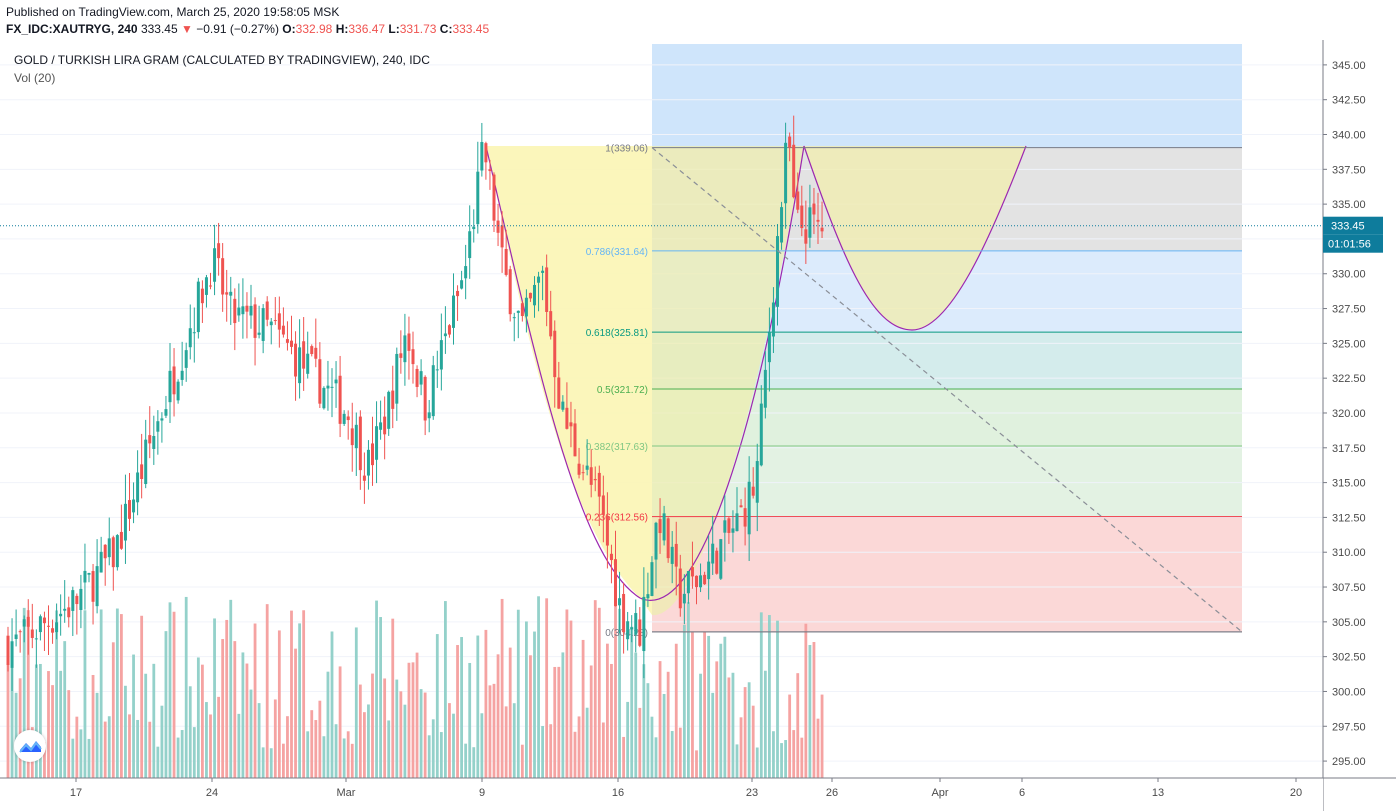  Describe the element at coordinates (72, 29) in the screenshot. I see `symbol-label: FX_IDC:XAUTRYG, 240` at that location.